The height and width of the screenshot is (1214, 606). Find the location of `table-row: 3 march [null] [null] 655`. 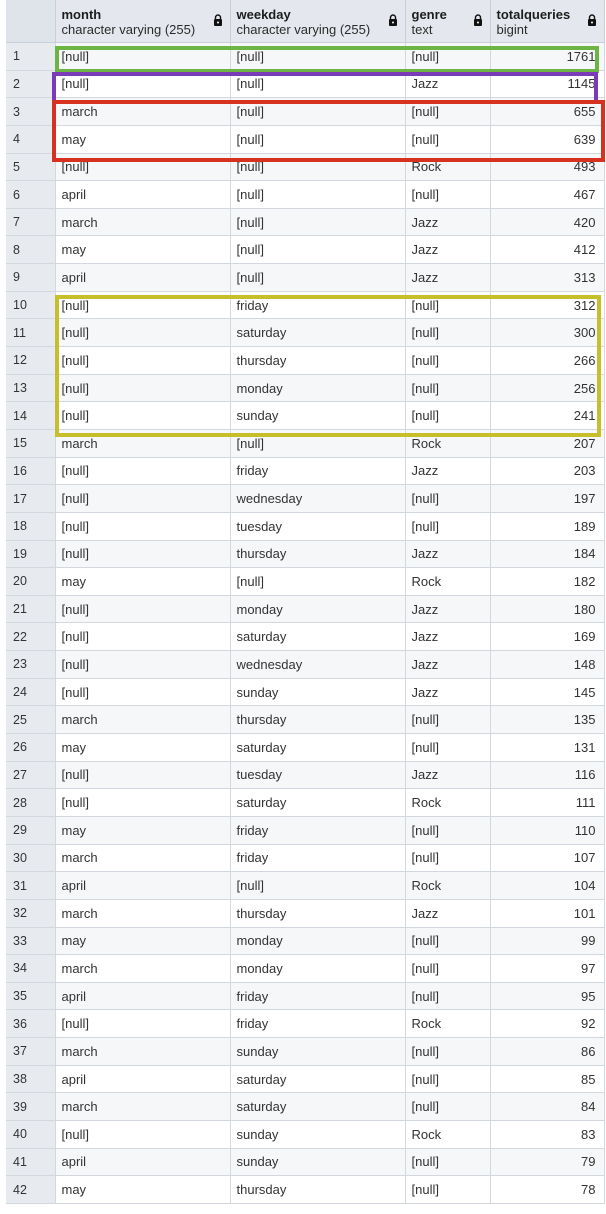

table-row: 3 march [null] [null] 655 is located at coordinates (305, 111).